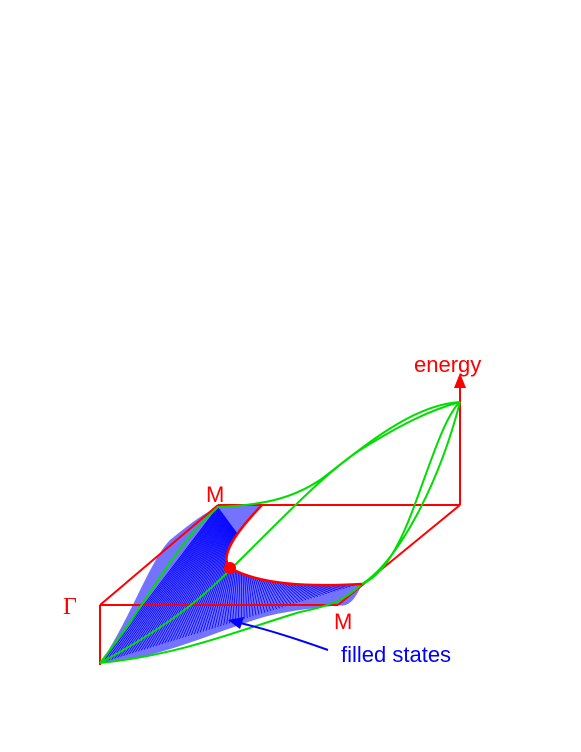 This screenshot has width=581, height=752. Describe the element at coordinates (343, 621) in the screenshot. I see `m-label-bottom: M` at that location.